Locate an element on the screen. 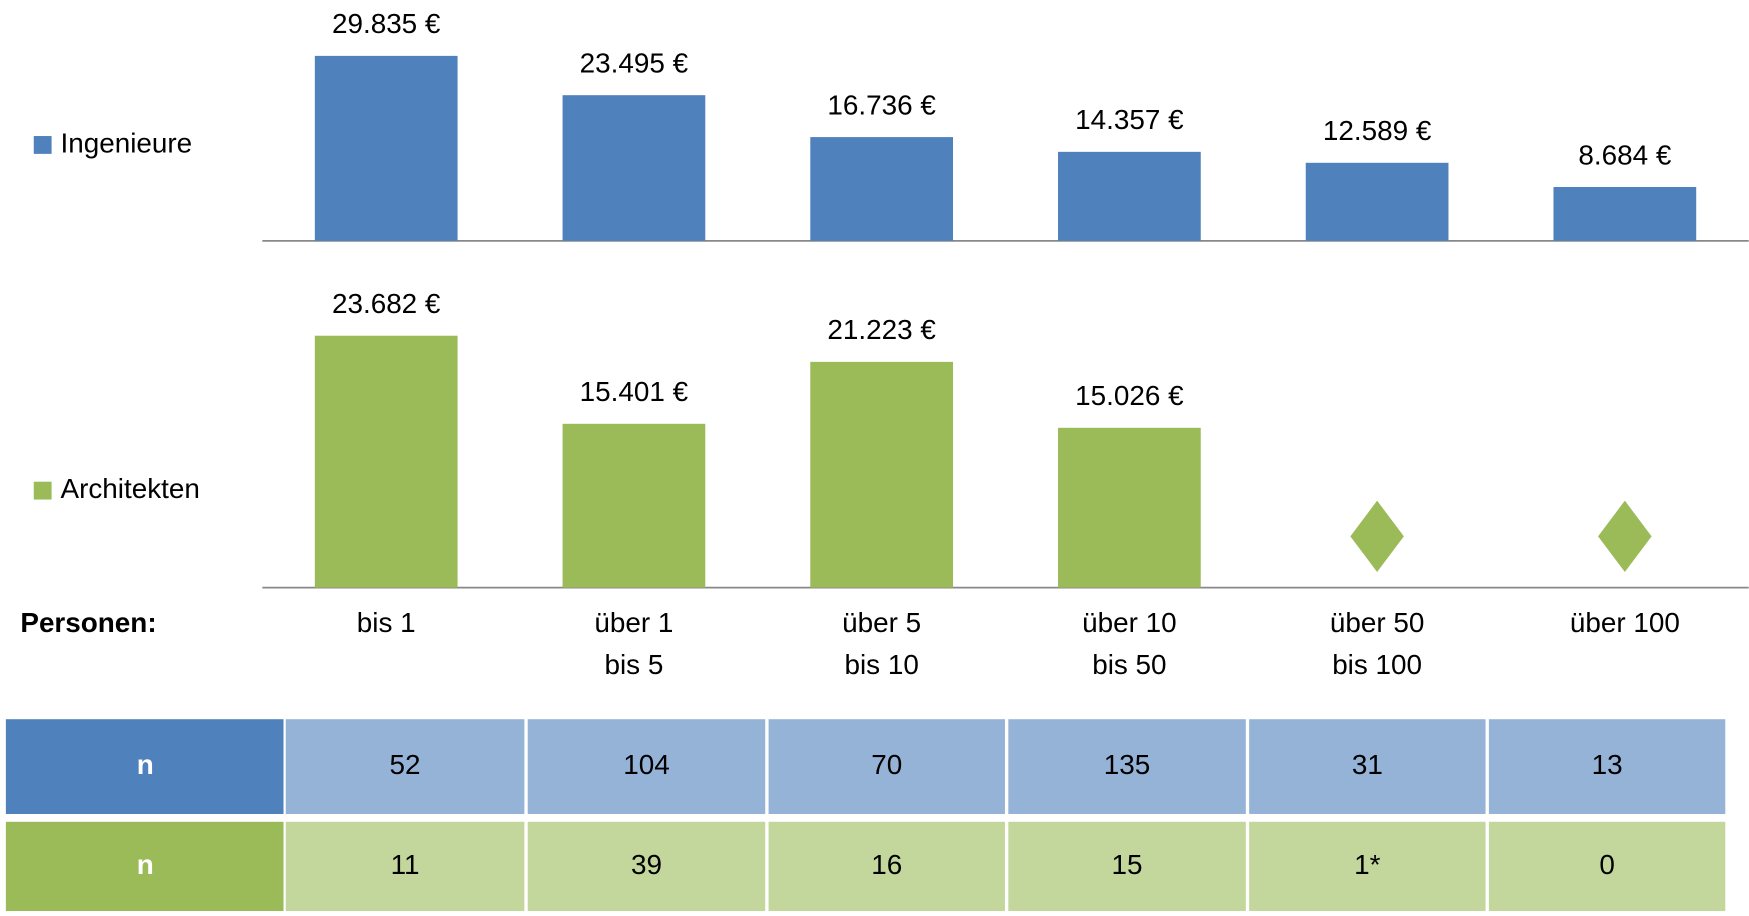 This screenshot has height=916, width=1749. table-cell-text: 13 is located at coordinates (1607, 764).